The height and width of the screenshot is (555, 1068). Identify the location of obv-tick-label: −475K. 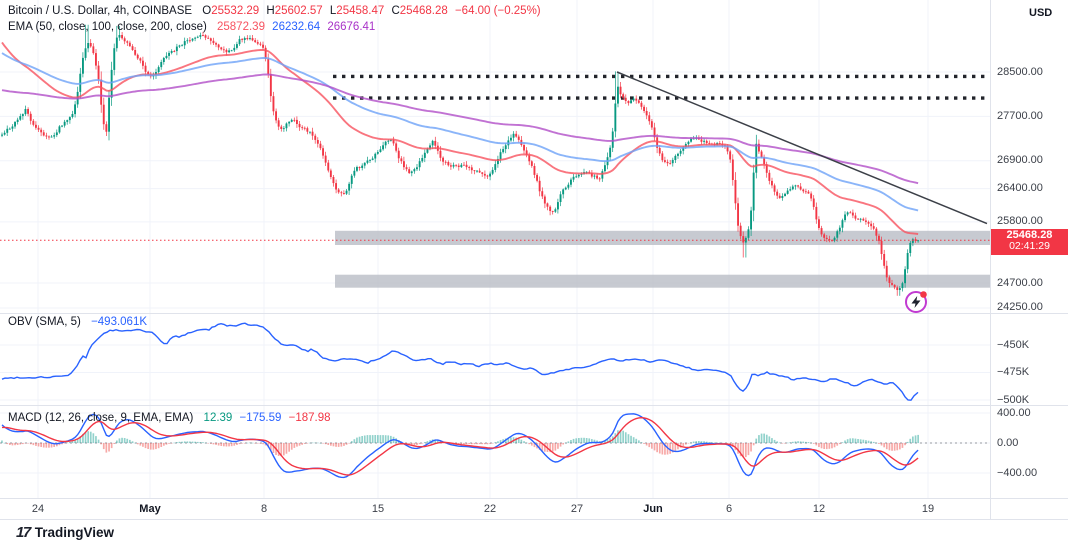
(1013, 372).